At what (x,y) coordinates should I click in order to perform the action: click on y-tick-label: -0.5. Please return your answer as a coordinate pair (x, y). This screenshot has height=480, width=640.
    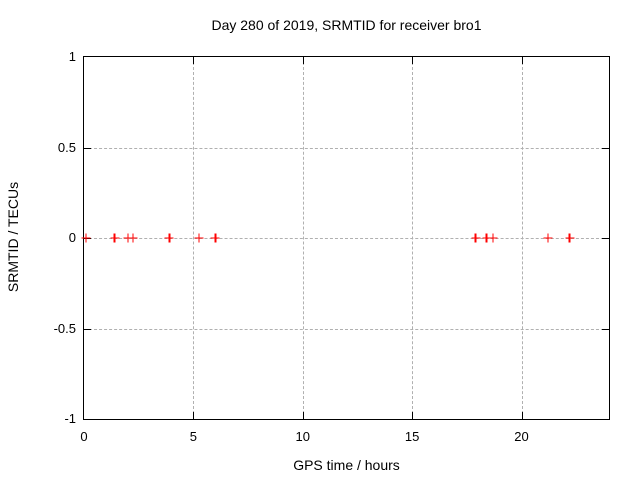
    Looking at the image, I should click on (64, 328).